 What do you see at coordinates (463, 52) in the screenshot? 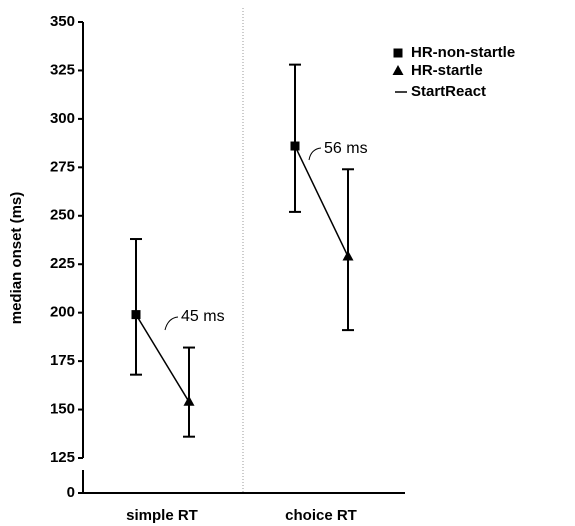
I see `legend-label: HR-non-startle` at bounding box center [463, 52].